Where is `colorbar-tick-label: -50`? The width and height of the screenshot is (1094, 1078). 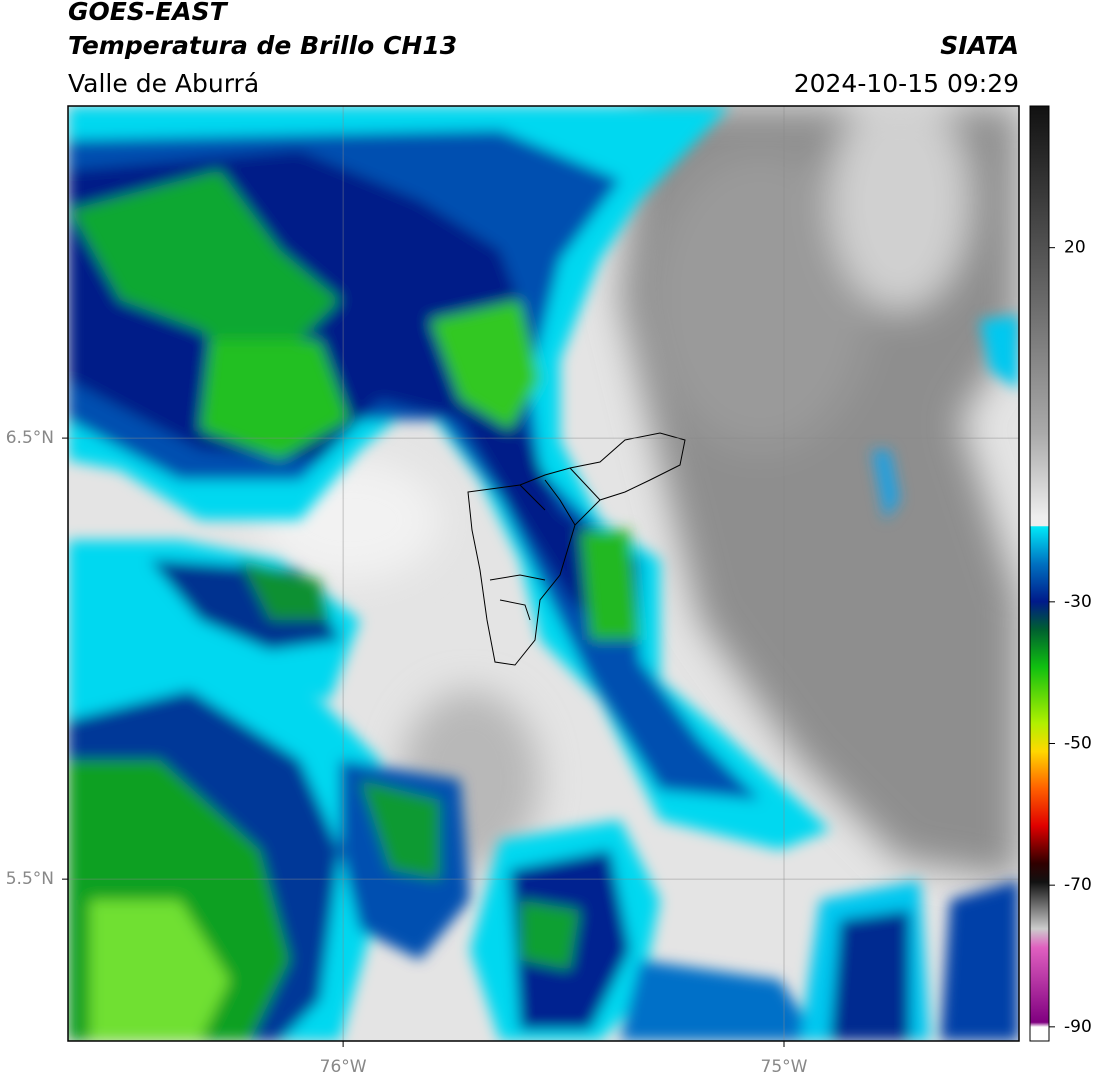
colorbar-tick-label: -50 is located at coordinates (1078, 744).